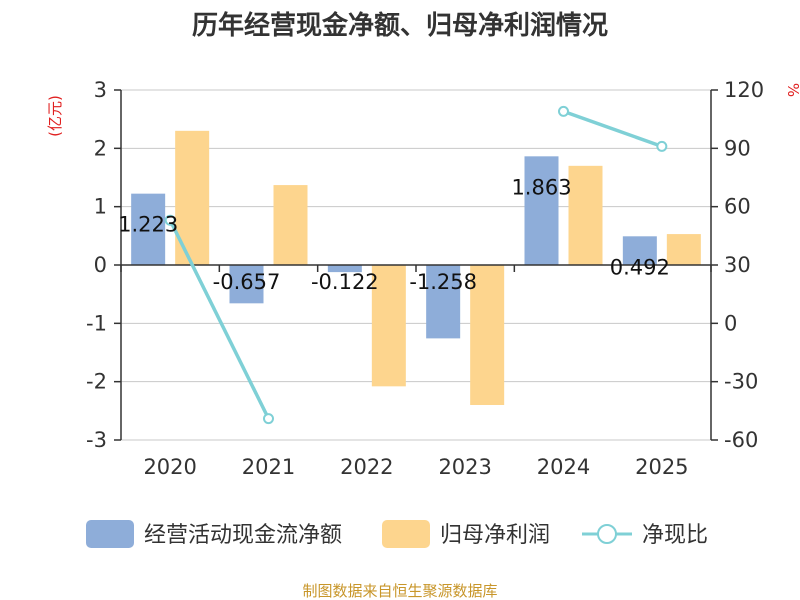  I want to click on y-right-tick-label: 90, so click(737, 148).